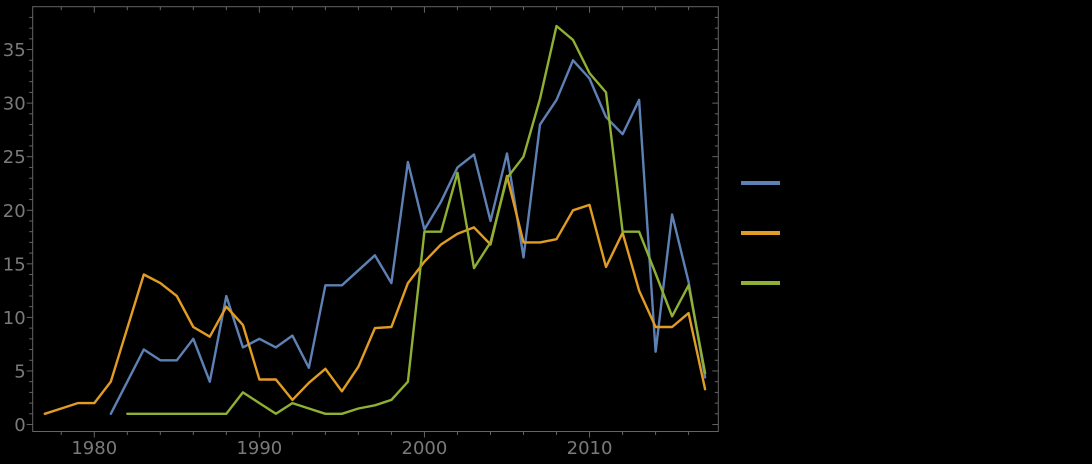 Image resolution: width=1092 pixels, height=464 pixels. I want to click on y-tick-label: 25, so click(14, 157).